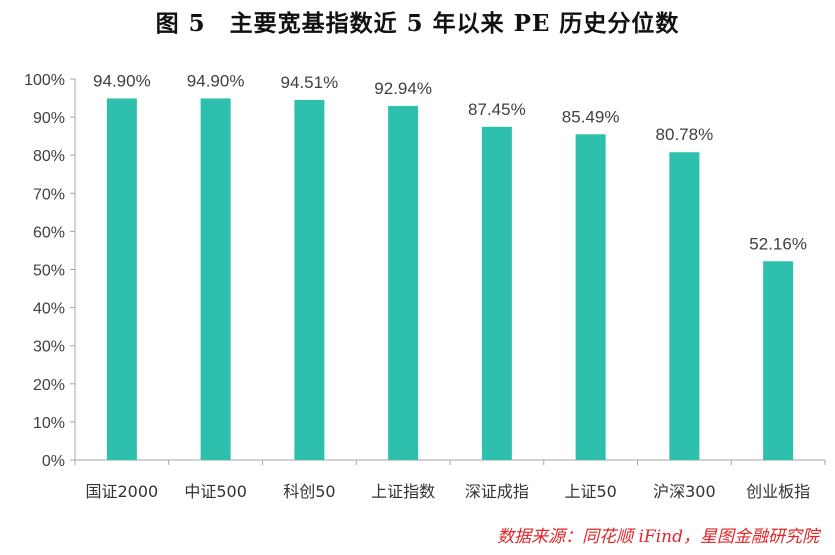  I want to click on y-tick-label: 10%, so click(49, 423).